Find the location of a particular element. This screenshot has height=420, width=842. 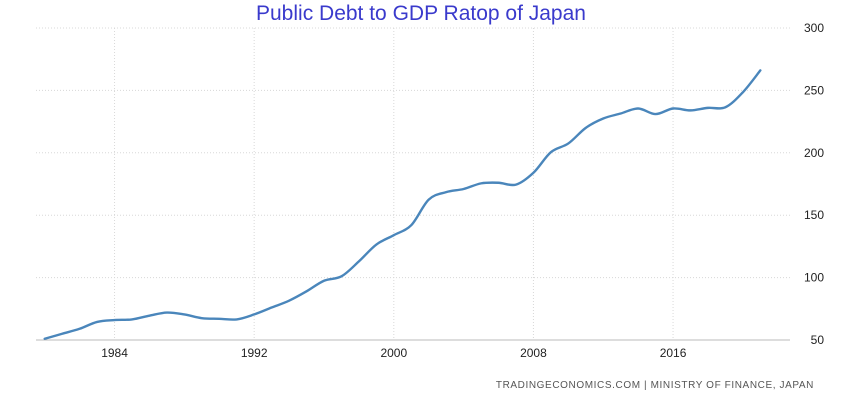

y-tick-label: 300 is located at coordinates (814, 28).